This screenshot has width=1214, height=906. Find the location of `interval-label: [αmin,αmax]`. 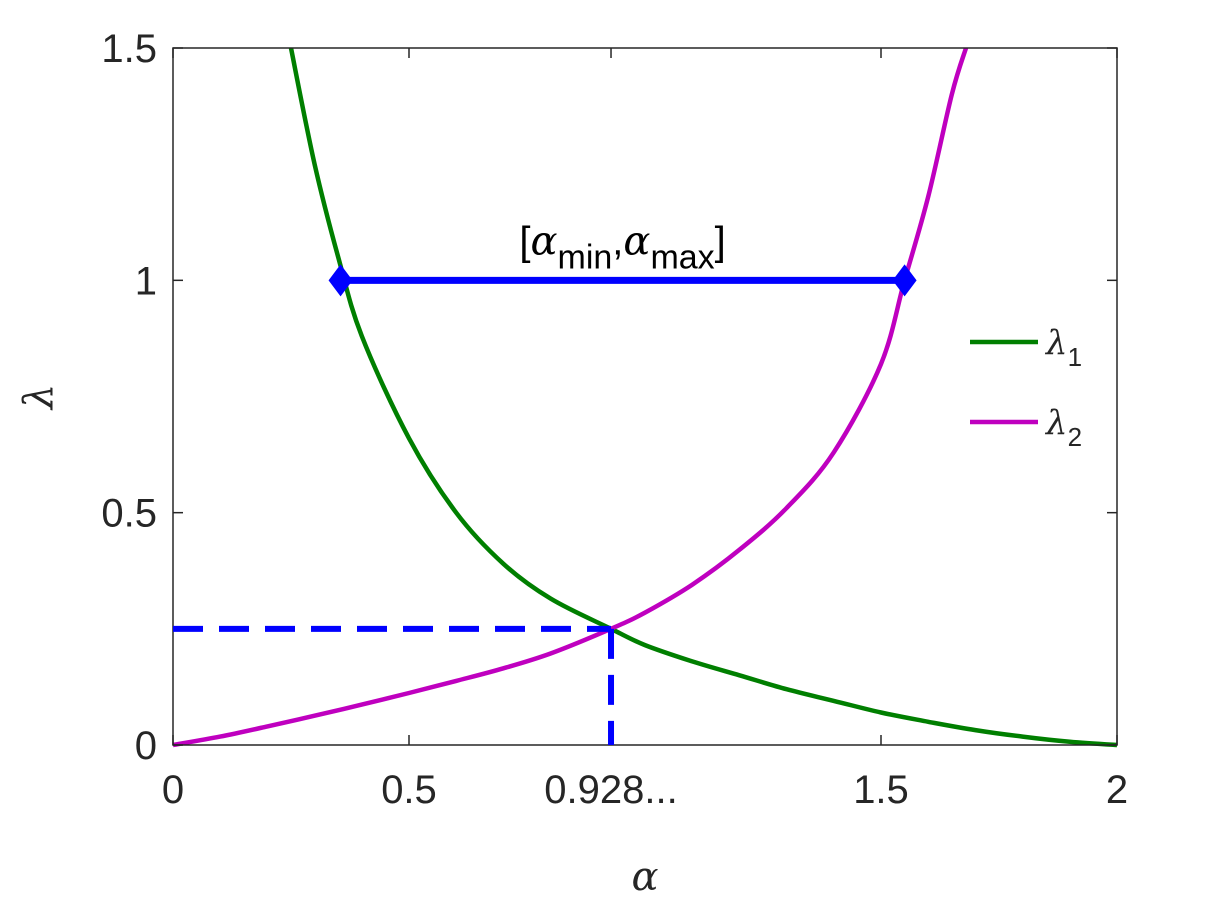

interval-label: [αmin,αmax] is located at coordinates (622, 247).